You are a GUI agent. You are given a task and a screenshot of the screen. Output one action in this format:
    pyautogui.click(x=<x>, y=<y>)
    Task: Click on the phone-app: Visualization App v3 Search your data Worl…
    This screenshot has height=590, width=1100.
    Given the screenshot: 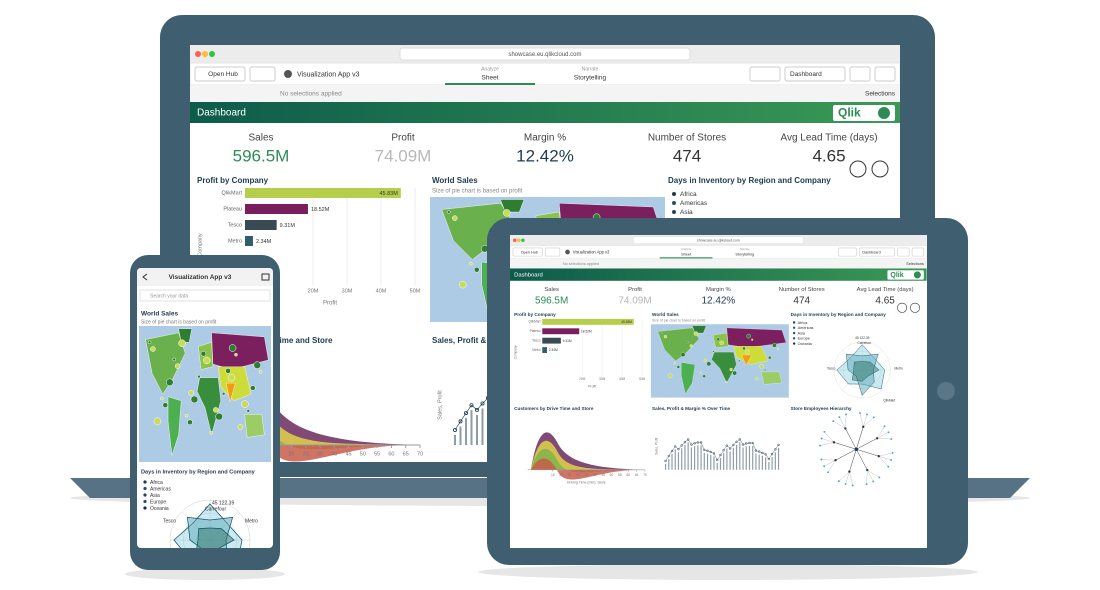 What is the action you would take?
    pyautogui.click(x=205, y=408)
    